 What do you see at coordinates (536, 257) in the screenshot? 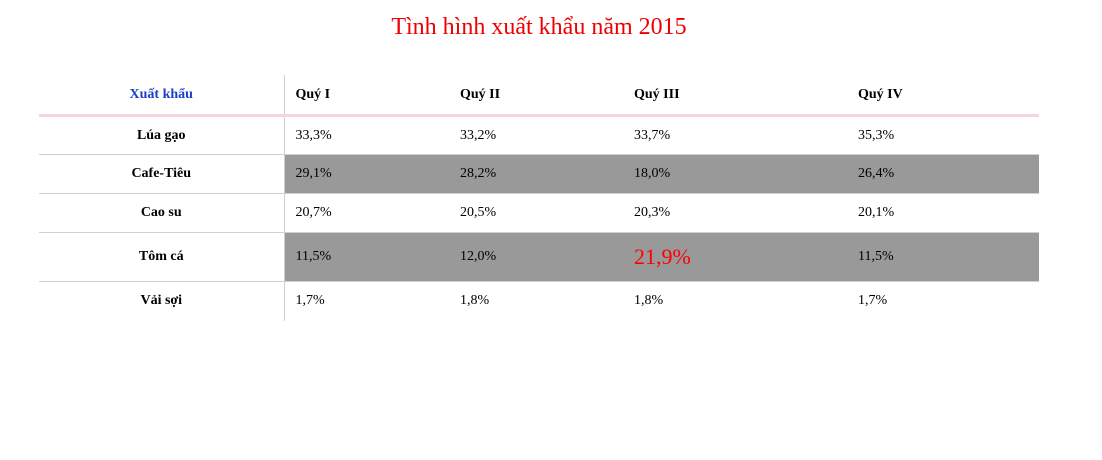
I see `table-cell: 12,0%` at bounding box center [536, 257].